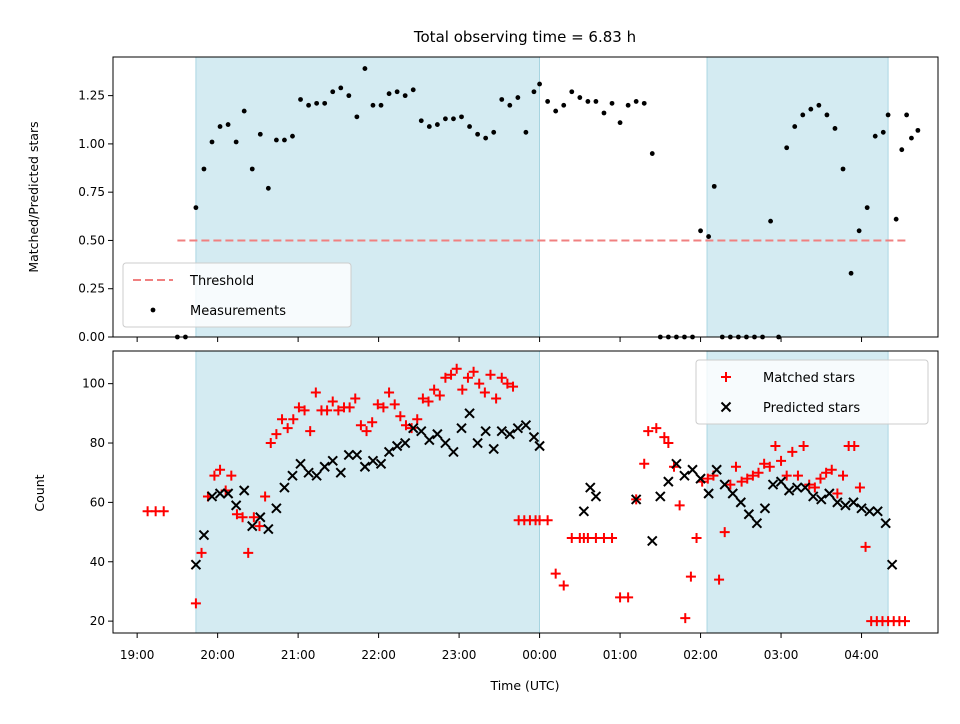  What do you see at coordinates (861, 655) in the screenshot?
I see `x-tick-label: 04:00` at bounding box center [861, 655].